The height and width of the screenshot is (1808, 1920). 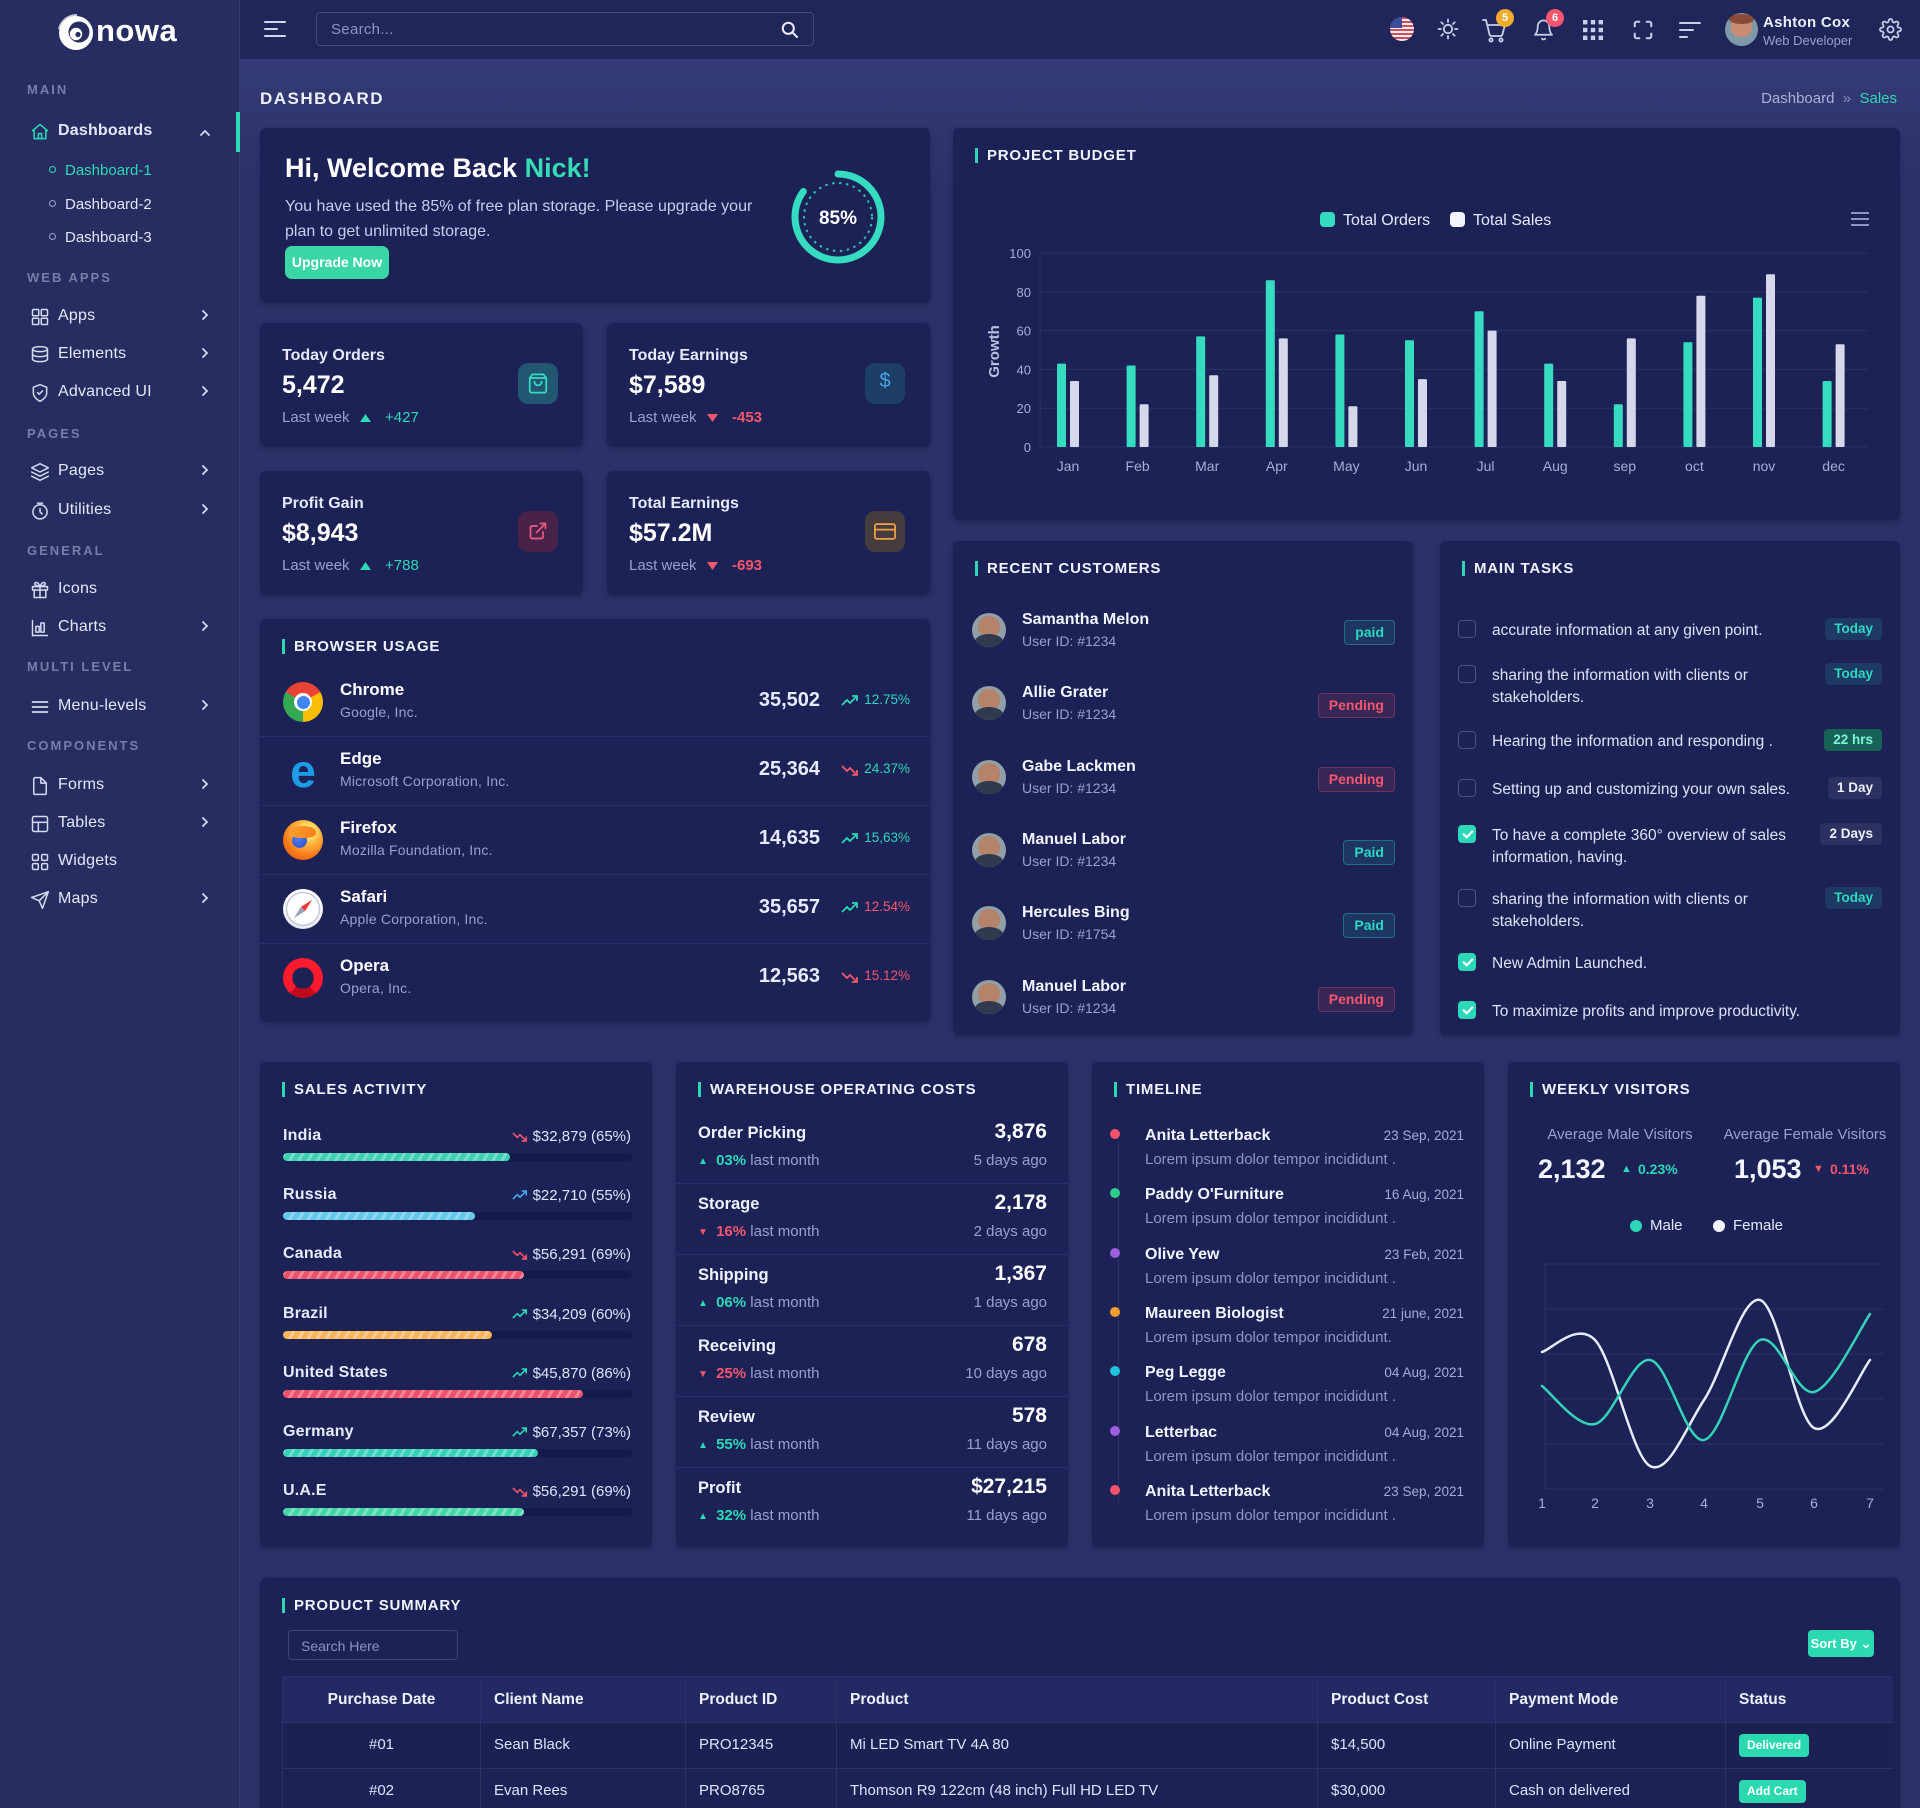 I want to click on svg-text: dec, so click(x=1833, y=466).